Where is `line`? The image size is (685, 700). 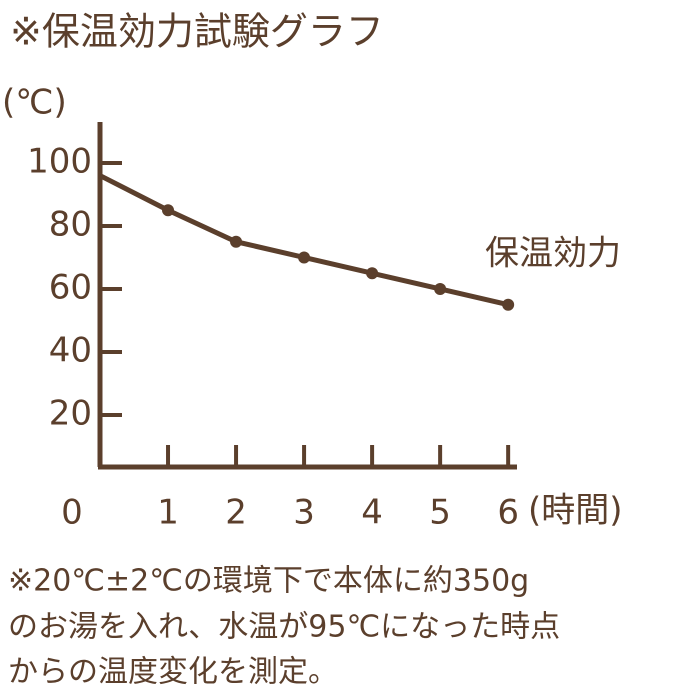 line is located at coordinates (303, 240).